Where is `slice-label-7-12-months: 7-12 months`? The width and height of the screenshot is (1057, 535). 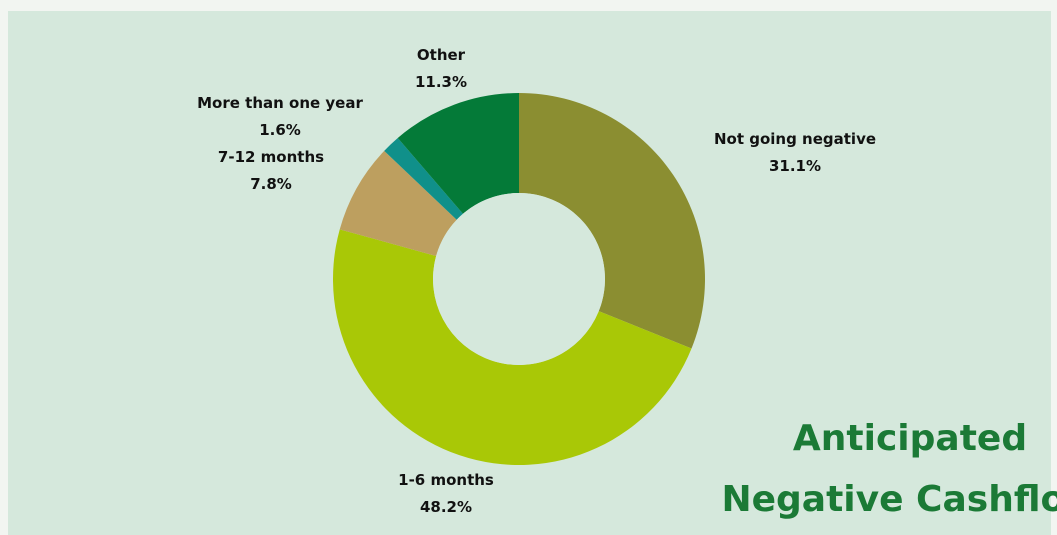 slice-label-7-12-months: 7-12 months is located at coordinates (271, 157).